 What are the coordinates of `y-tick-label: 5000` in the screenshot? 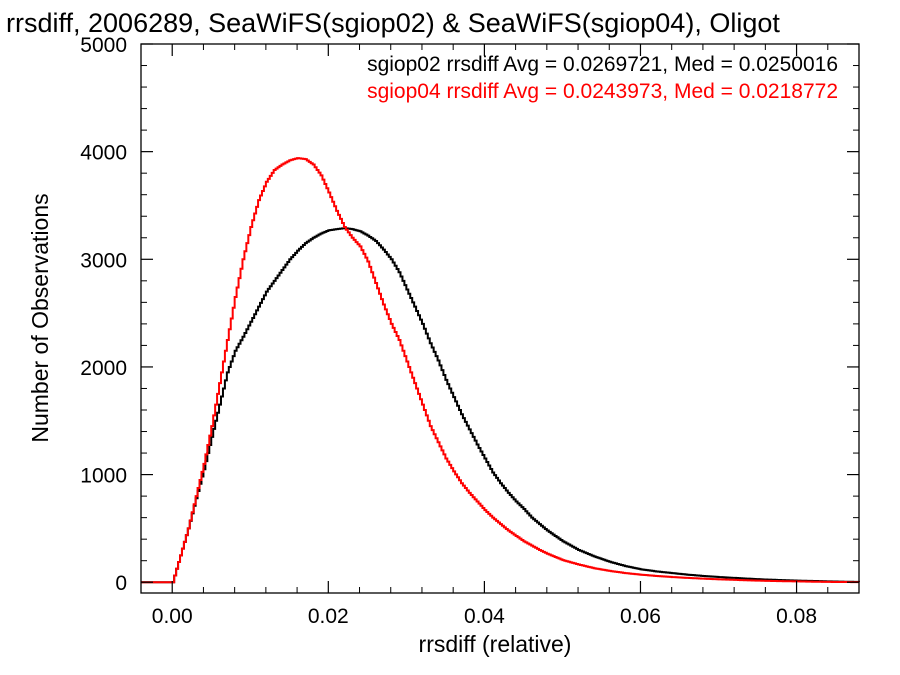 It's located at (103, 45).